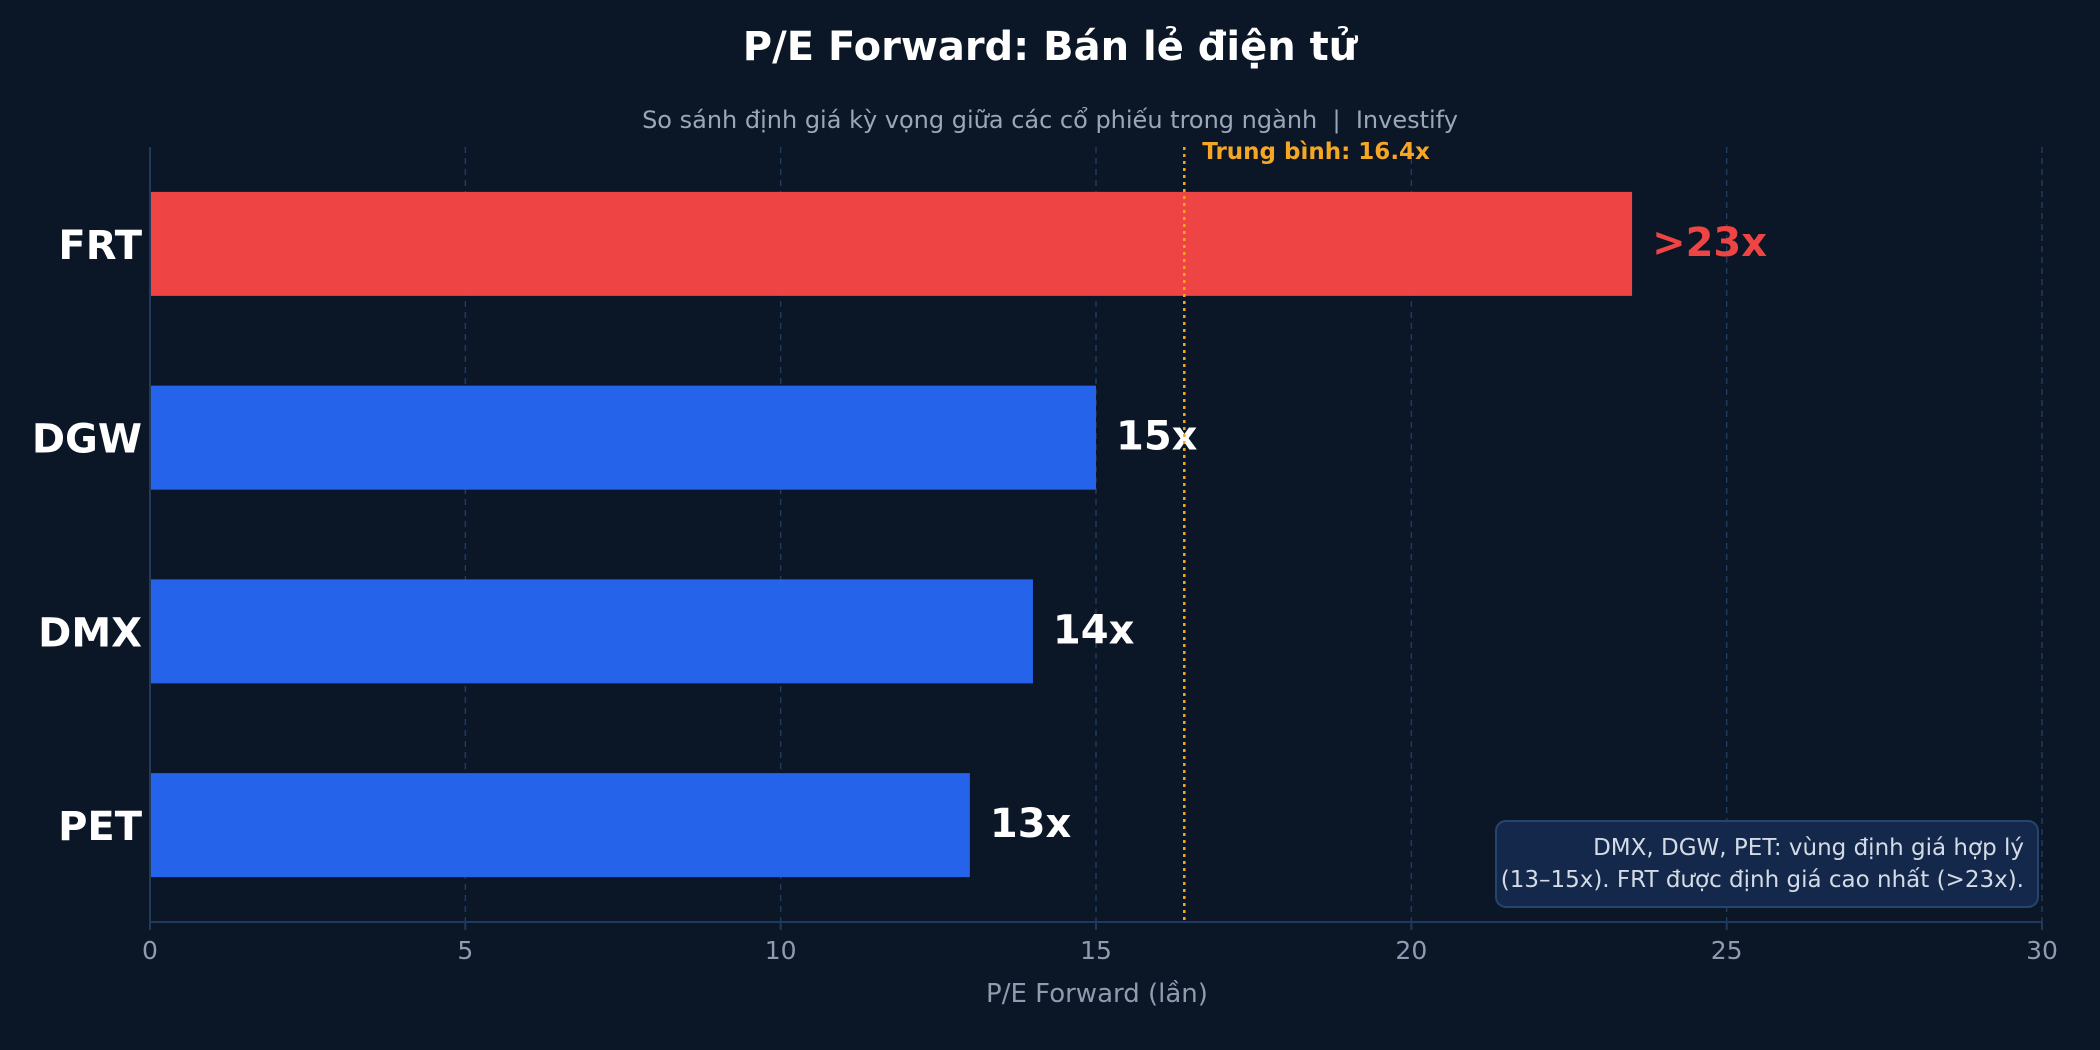 The height and width of the screenshot is (1050, 2100). Describe the element at coordinates (1316, 152) in the screenshot. I see `average-label: Trung bình: 16.4x` at that location.